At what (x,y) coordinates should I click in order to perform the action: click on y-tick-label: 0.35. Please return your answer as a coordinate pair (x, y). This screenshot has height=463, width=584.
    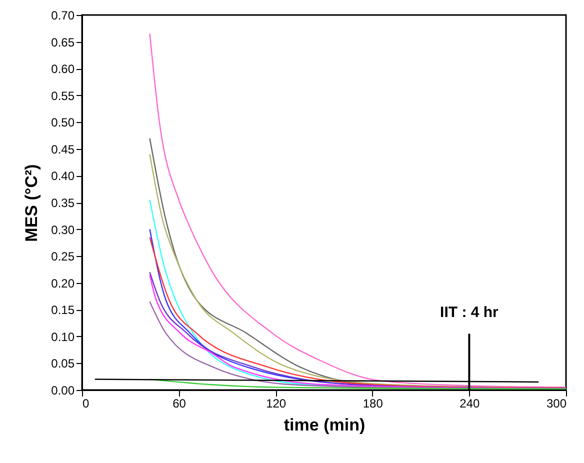
    Looking at the image, I should click on (63, 203).